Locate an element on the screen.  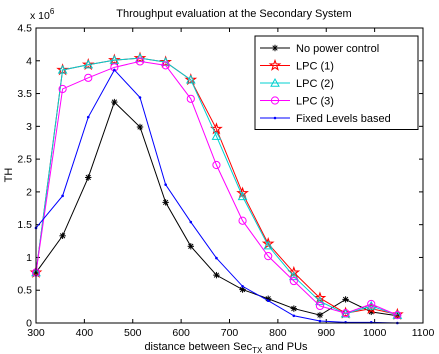
legend-item: LPC (3) is located at coordinates (297, 102).